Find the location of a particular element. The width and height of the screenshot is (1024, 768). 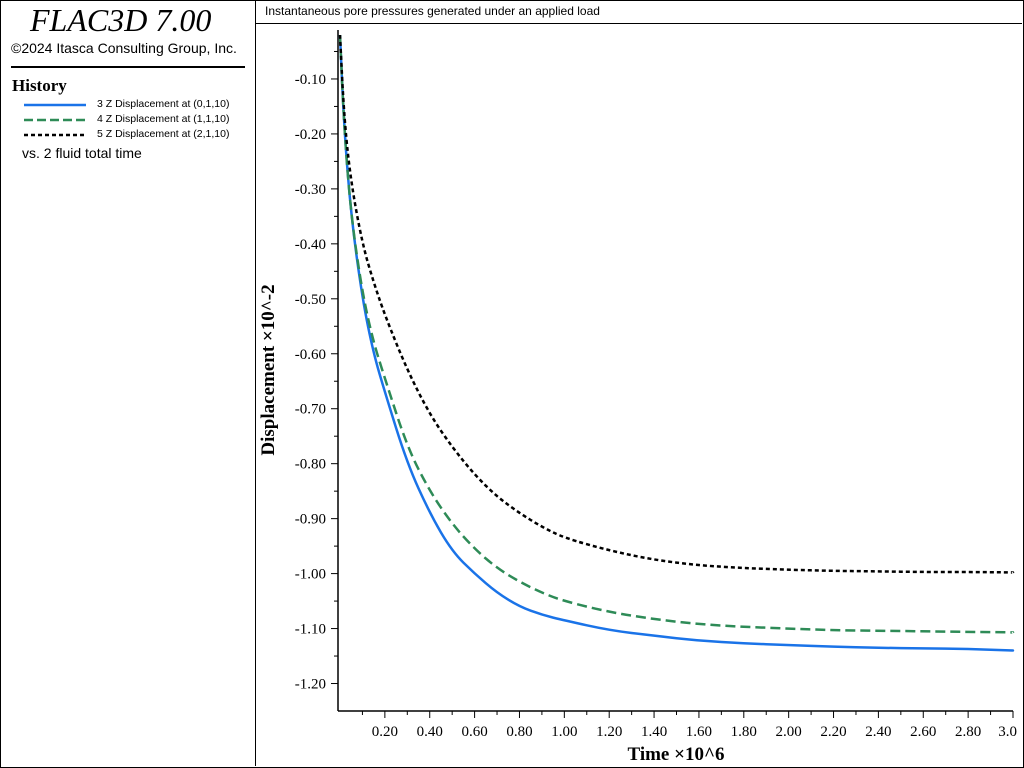

legend-item-series-4: 4 Z Displacement at (1,1,10) is located at coordinates (138, 120).